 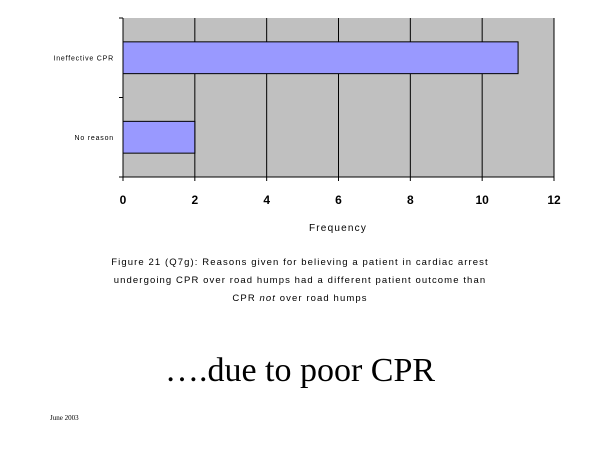 What do you see at coordinates (266, 200) in the screenshot?
I see `x-tick-label: 4` at bounding box center [266, 200].